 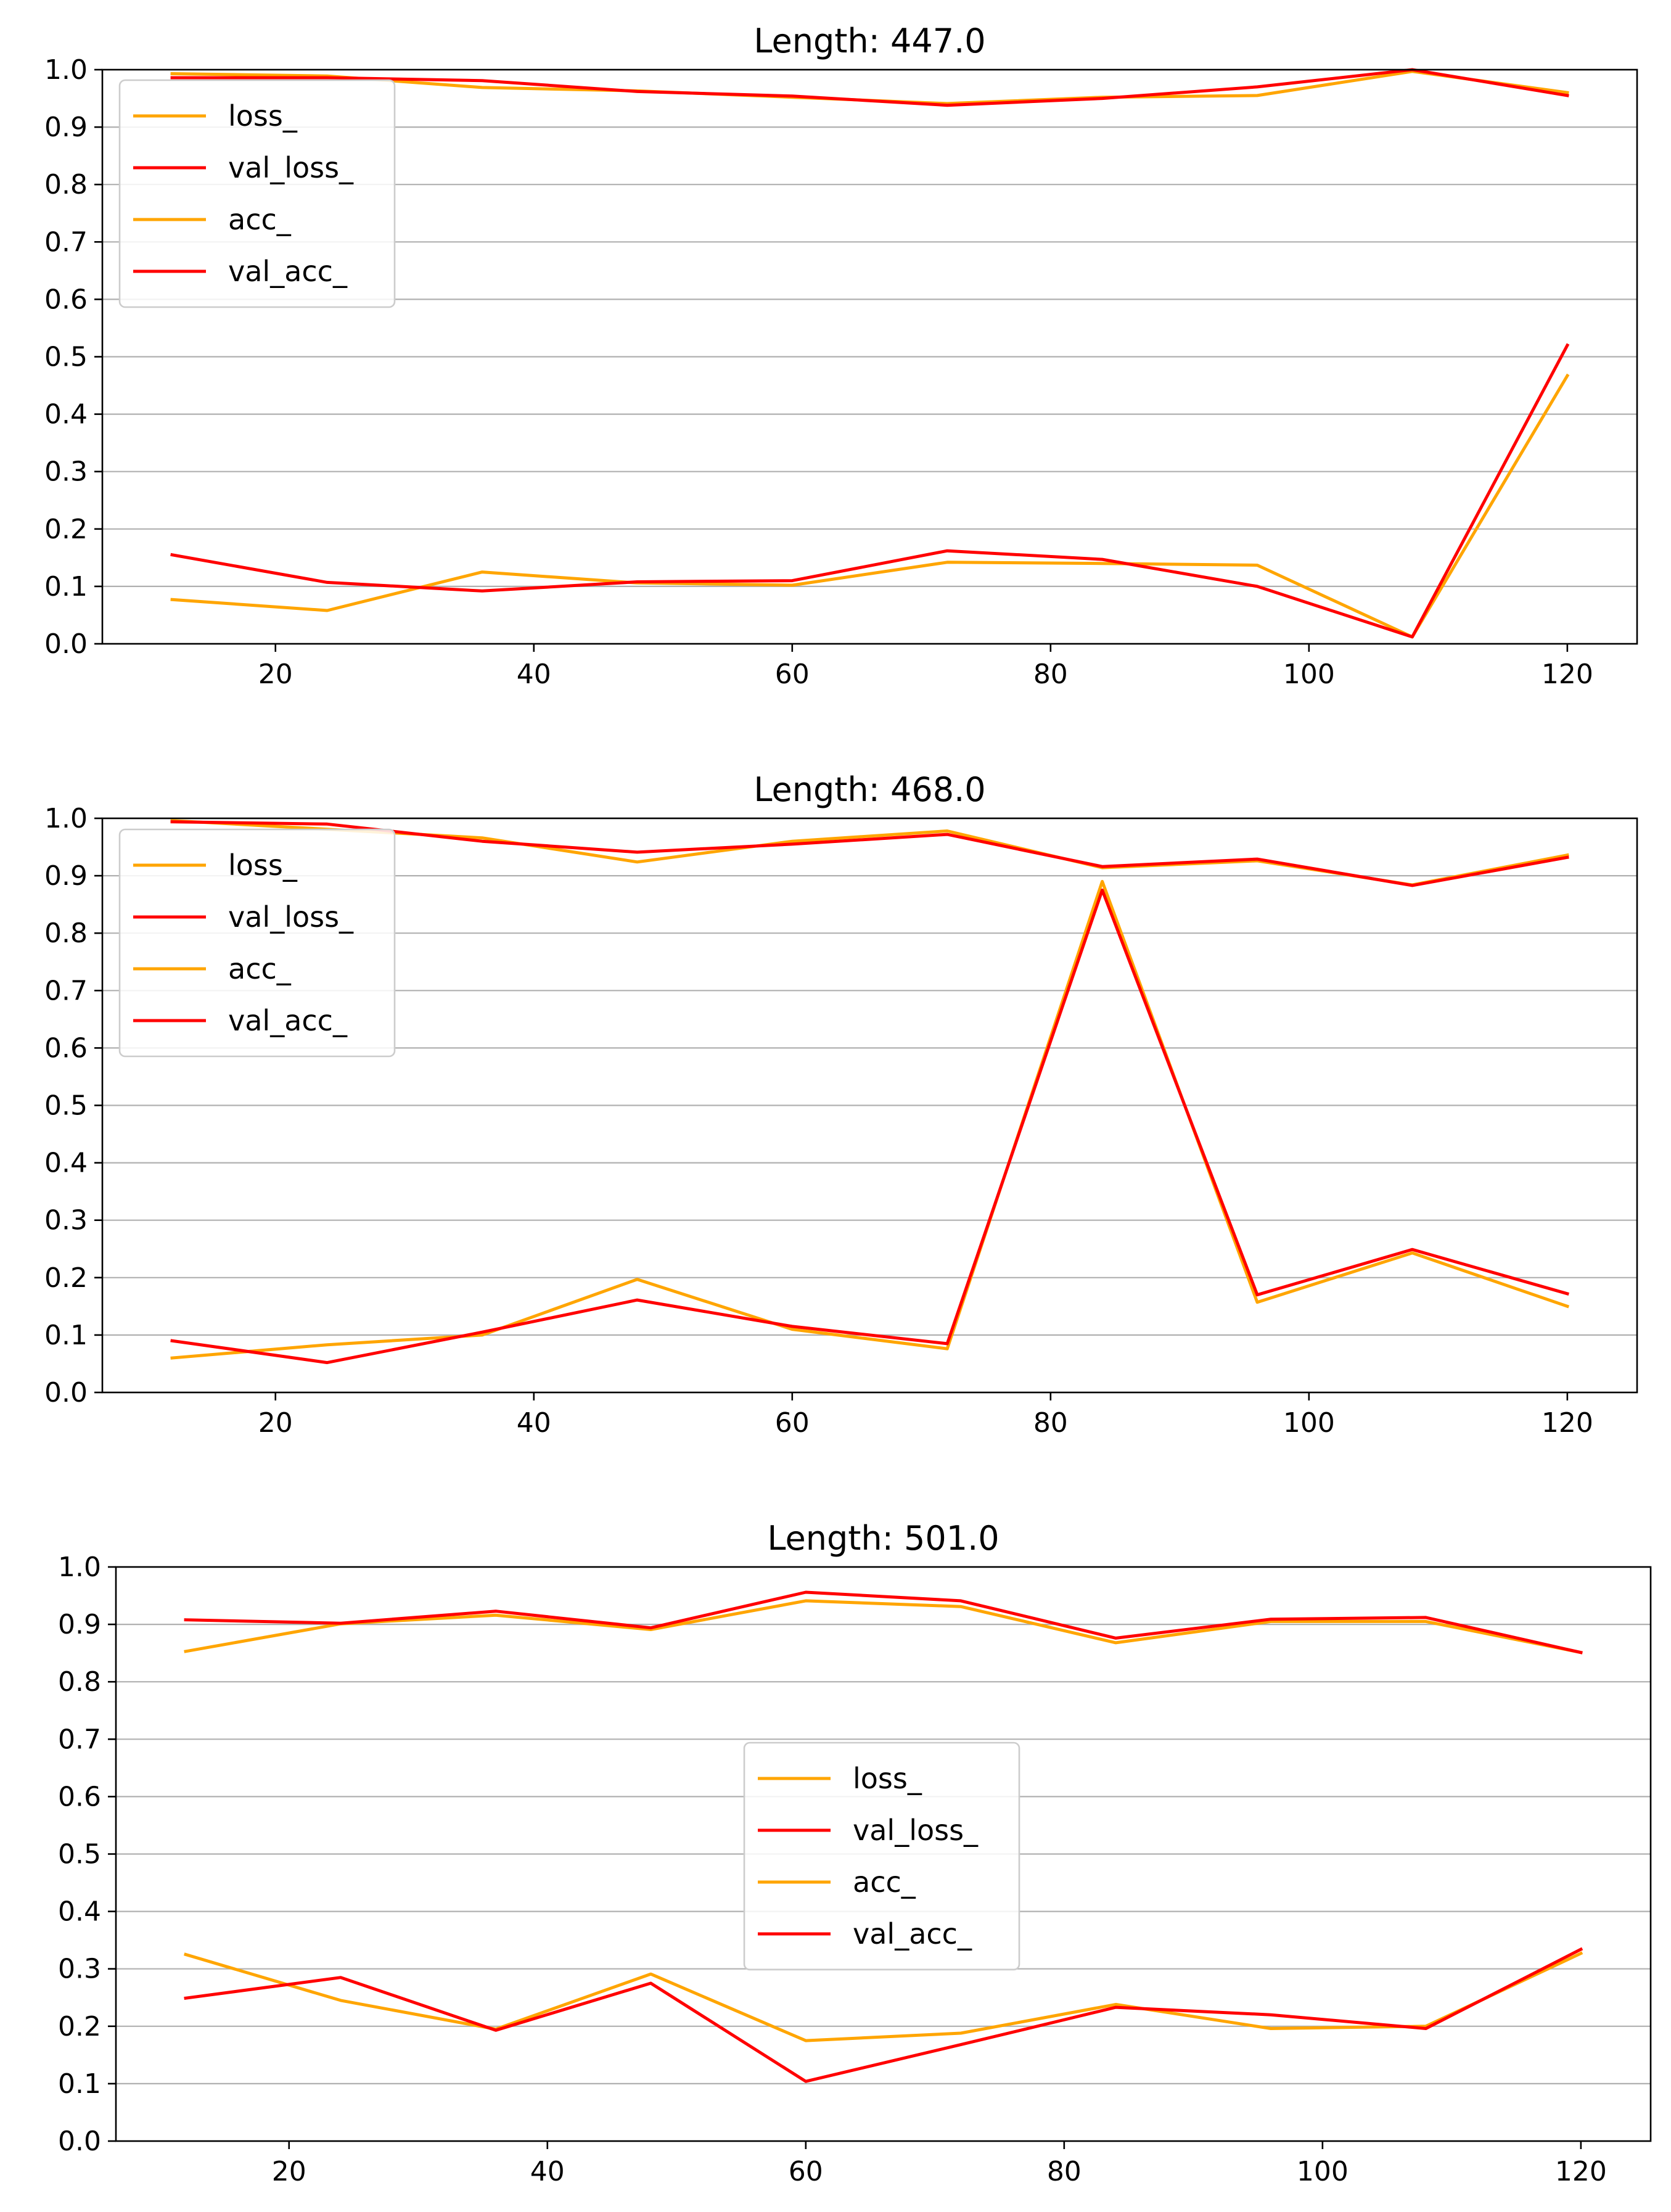 I want to click on chart-title: Length: 501.0, so click(x=883, y=1538).